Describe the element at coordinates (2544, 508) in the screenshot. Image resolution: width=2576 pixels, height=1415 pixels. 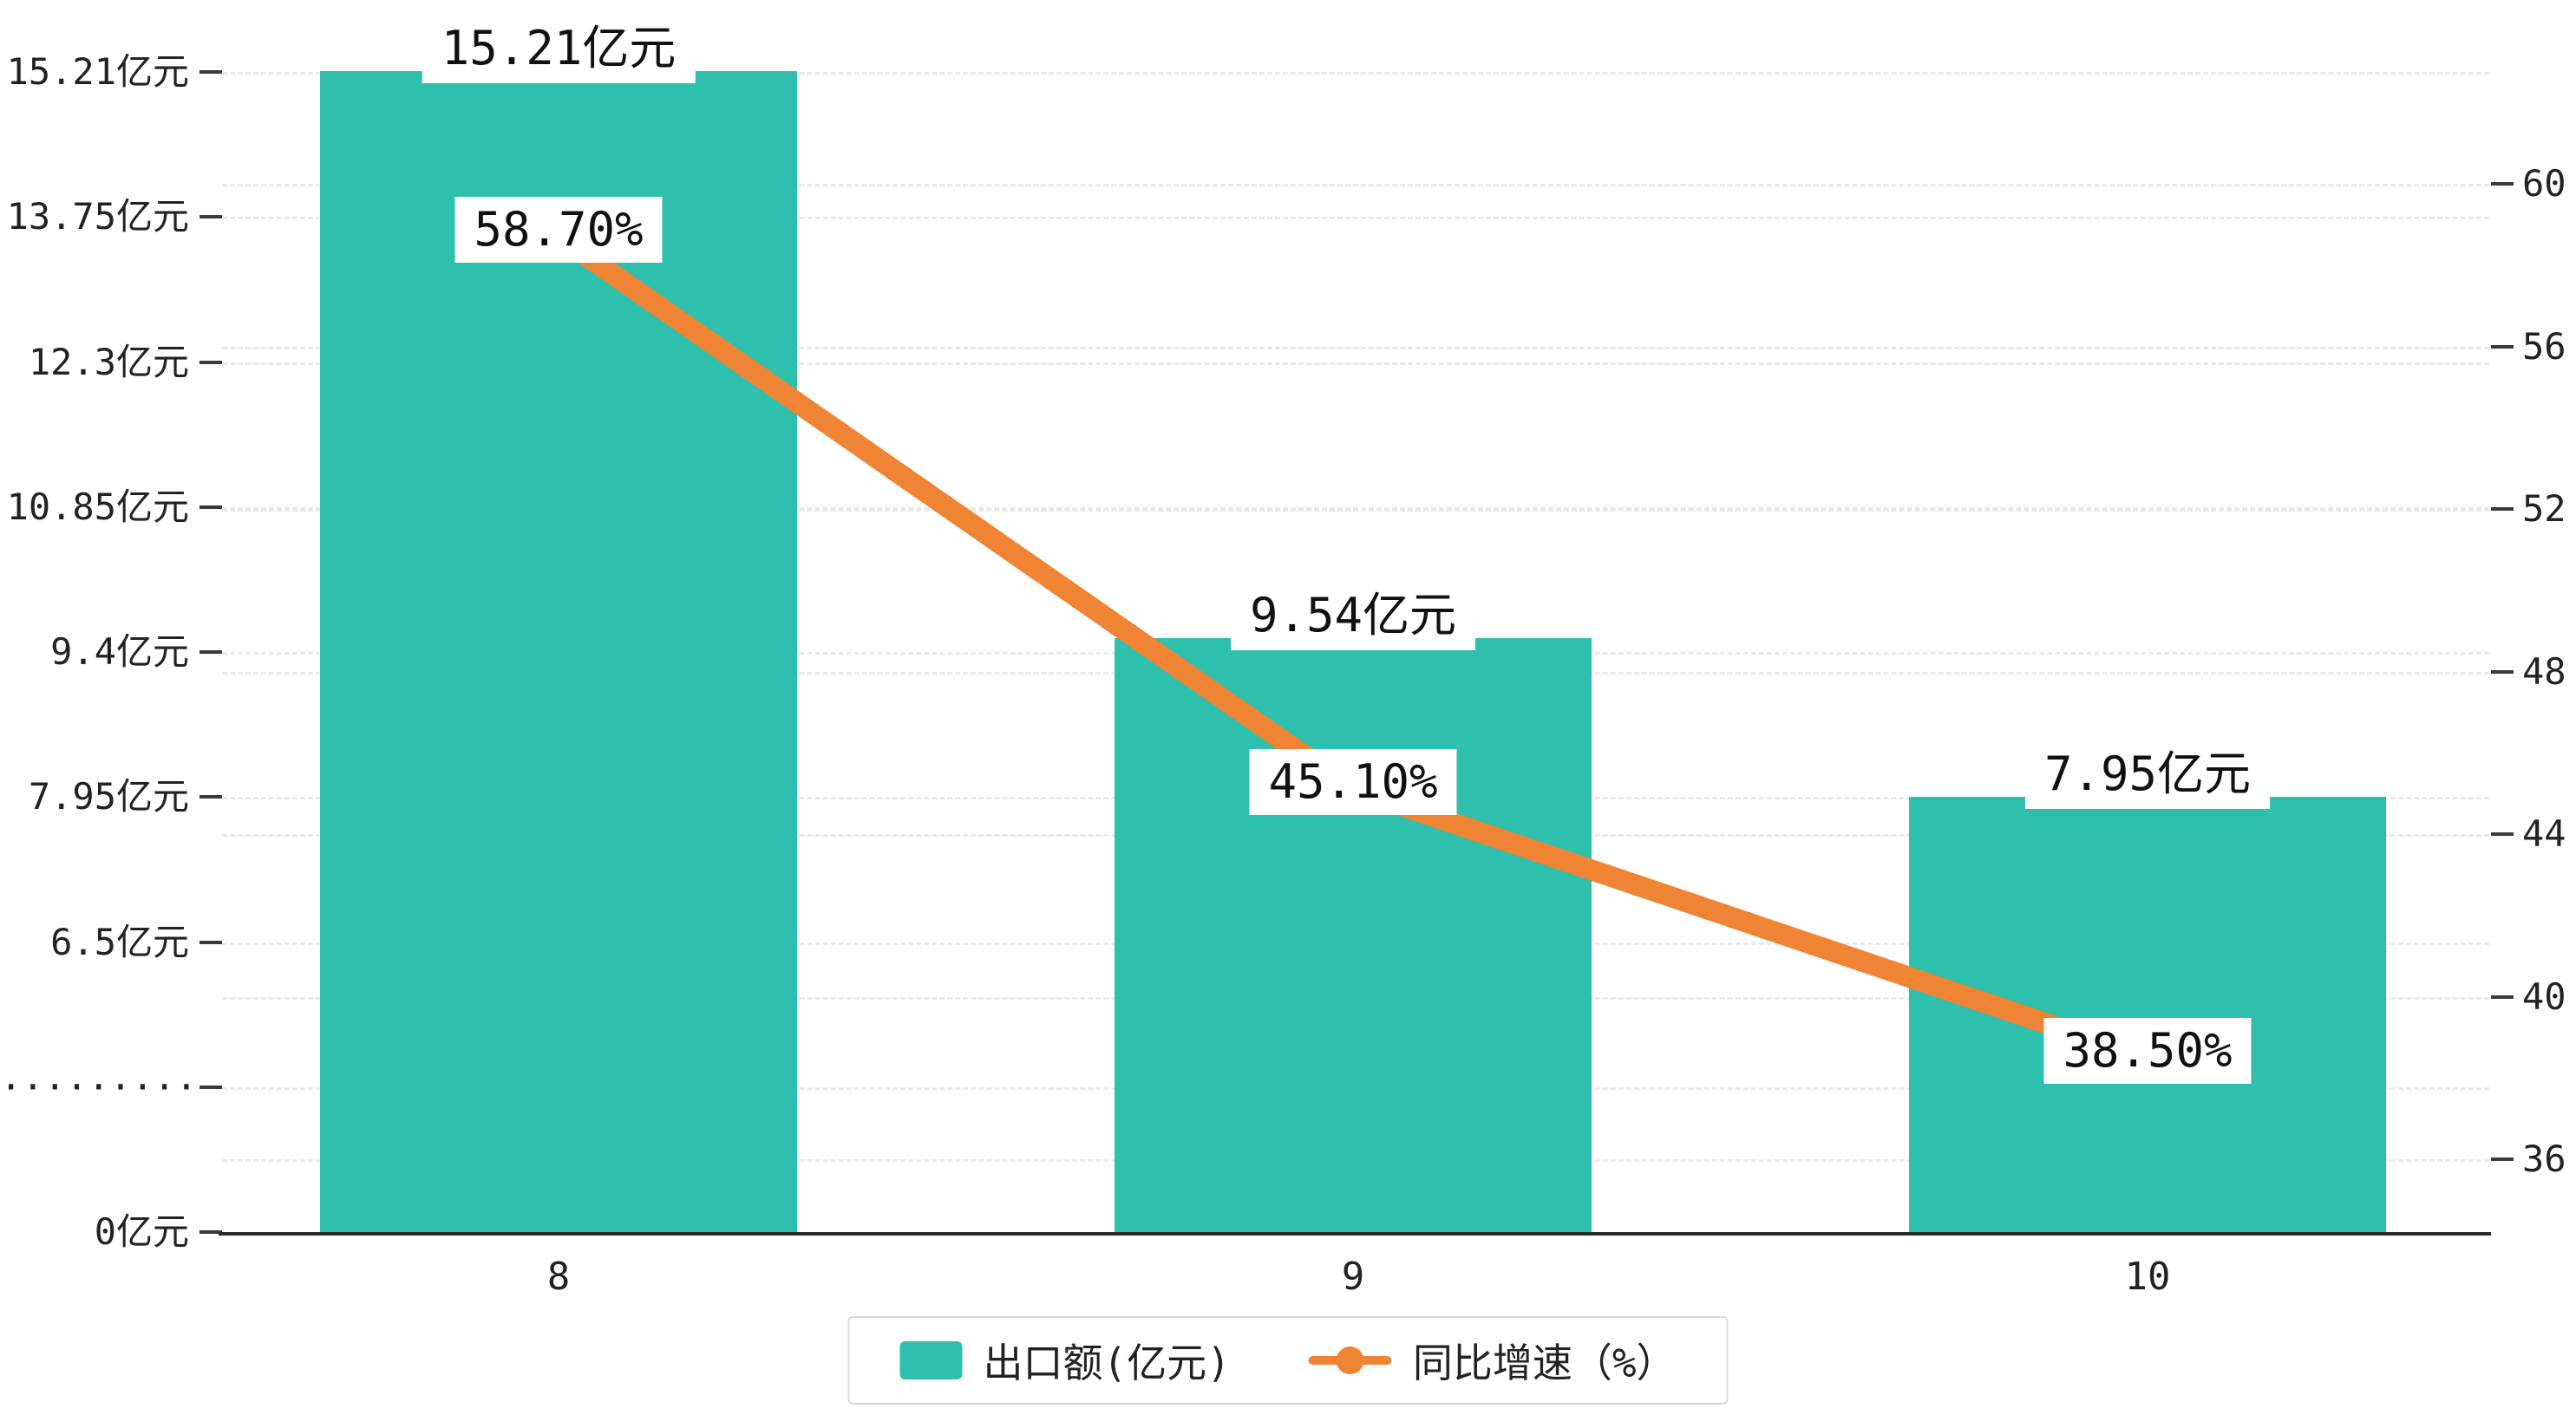
I see `right-axis-tick-label: 52` at that location.